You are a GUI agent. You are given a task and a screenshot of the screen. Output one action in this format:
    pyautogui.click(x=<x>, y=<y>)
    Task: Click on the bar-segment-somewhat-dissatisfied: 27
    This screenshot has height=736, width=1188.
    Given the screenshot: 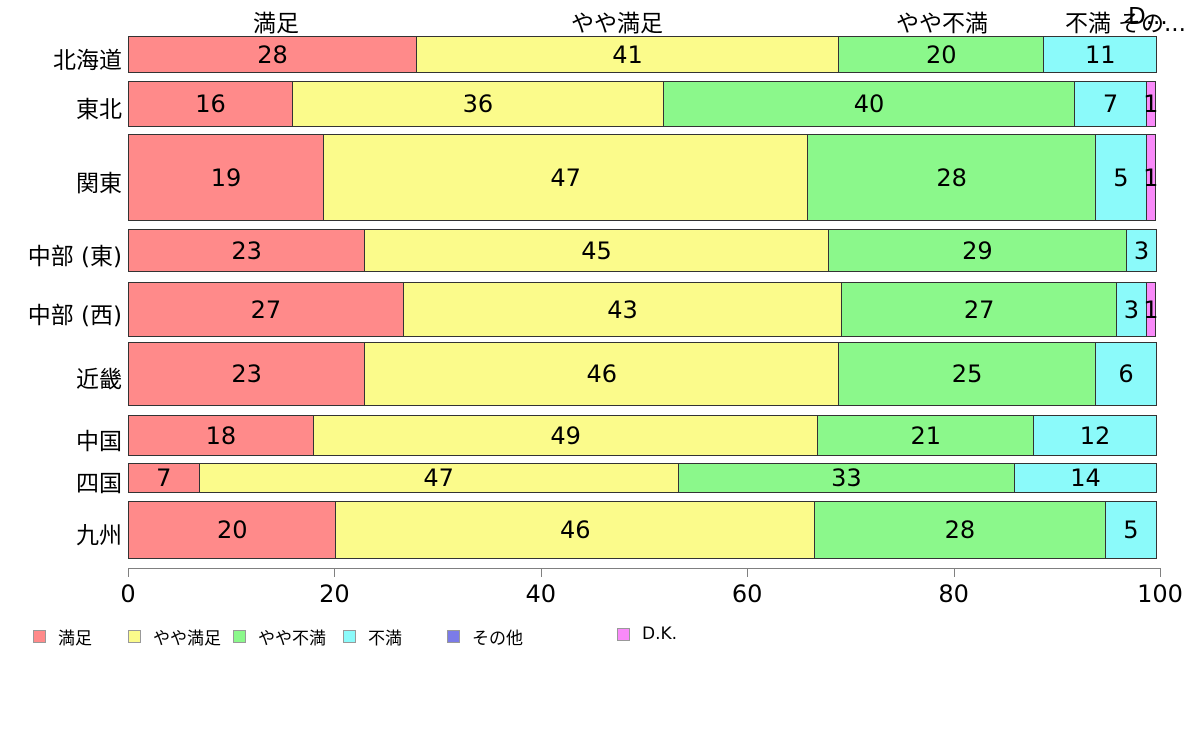 What is the action you would take?
    pyautogui.click(x=979, y=309)
    